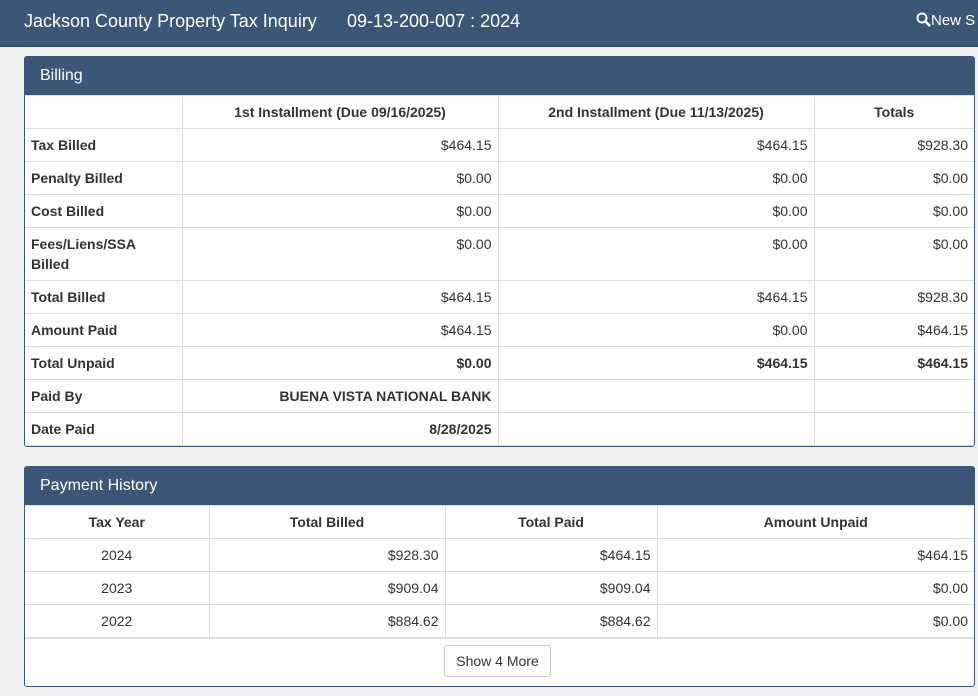 Image resolution: width=978 pixels, height=696 pixels. What do you see at coordinates (117, 522) in the screenshot?
I see `column-header: Tax Year` at bounding box center [117, 522].